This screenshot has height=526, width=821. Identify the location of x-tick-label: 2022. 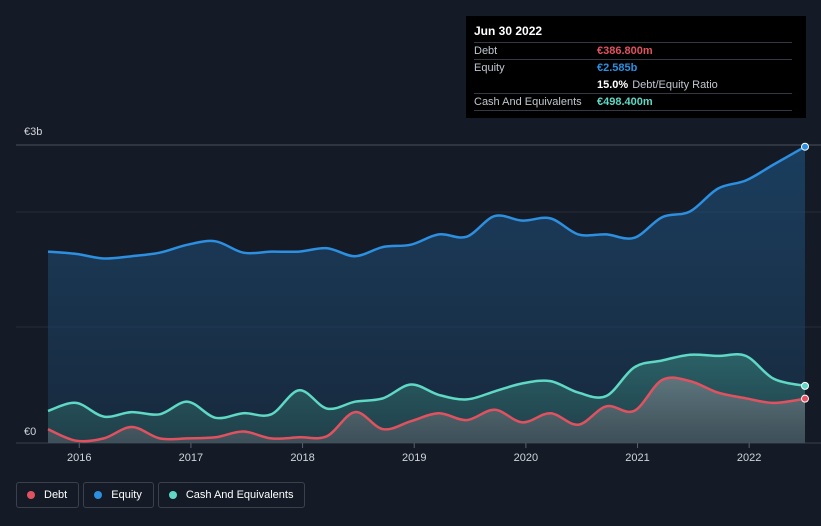
(749, 458).